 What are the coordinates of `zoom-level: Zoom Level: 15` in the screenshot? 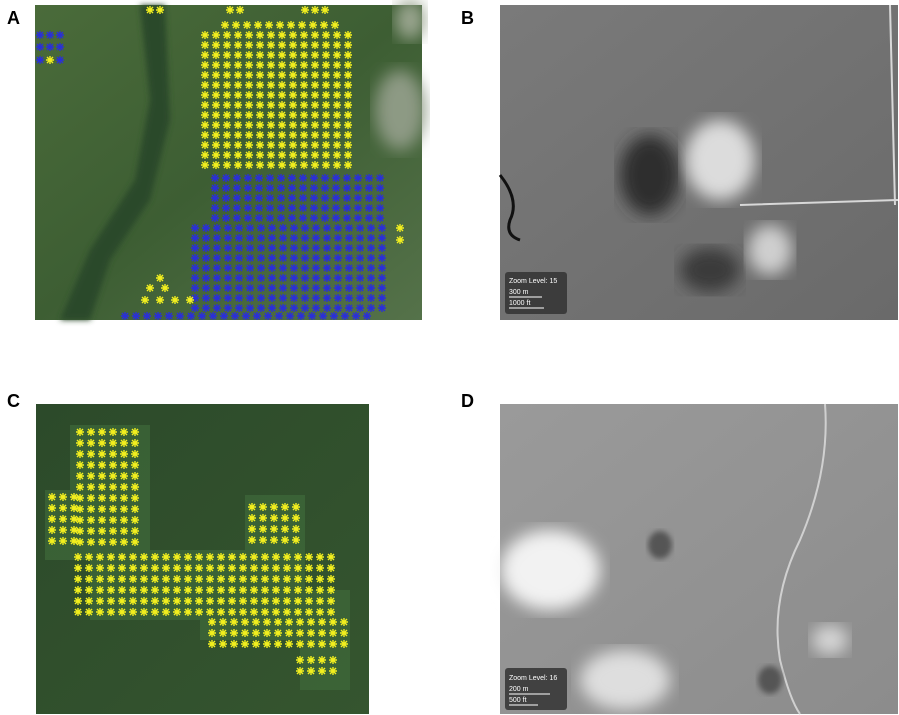 It's located at (533, 281).